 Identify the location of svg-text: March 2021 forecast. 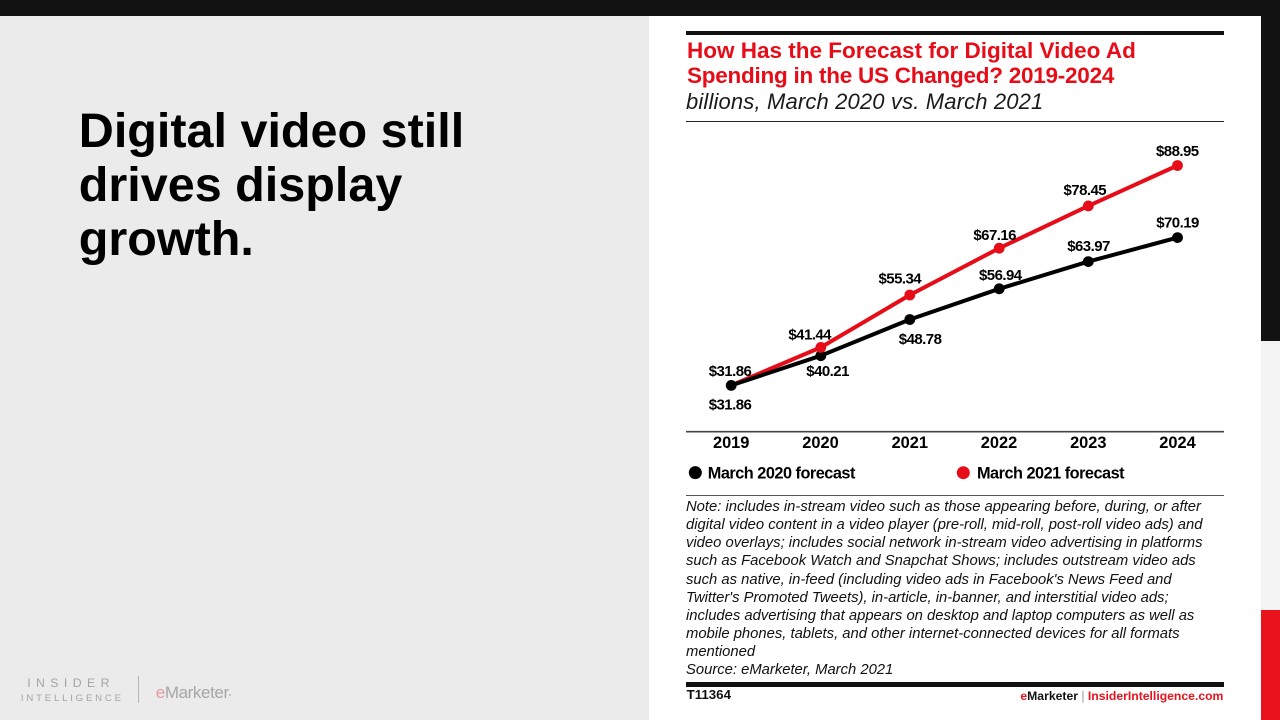
(1051, 473).